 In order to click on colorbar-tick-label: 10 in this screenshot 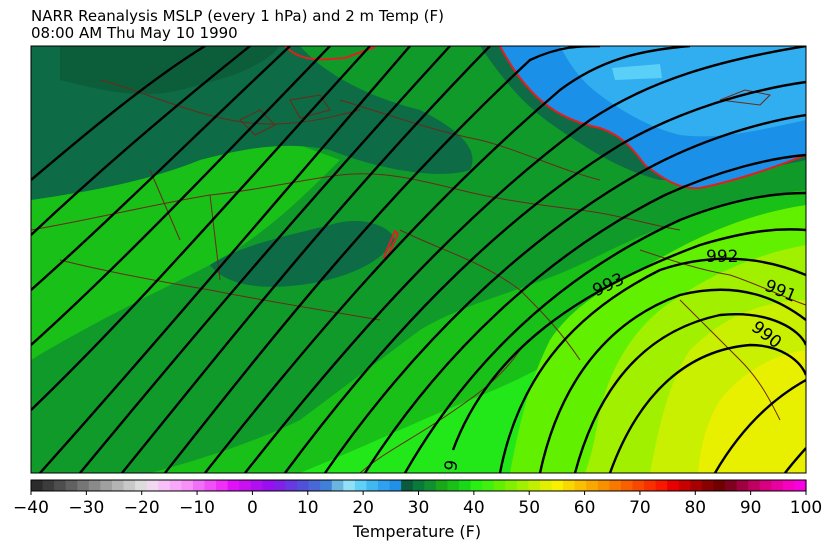, I will do `click(308, 508)`.